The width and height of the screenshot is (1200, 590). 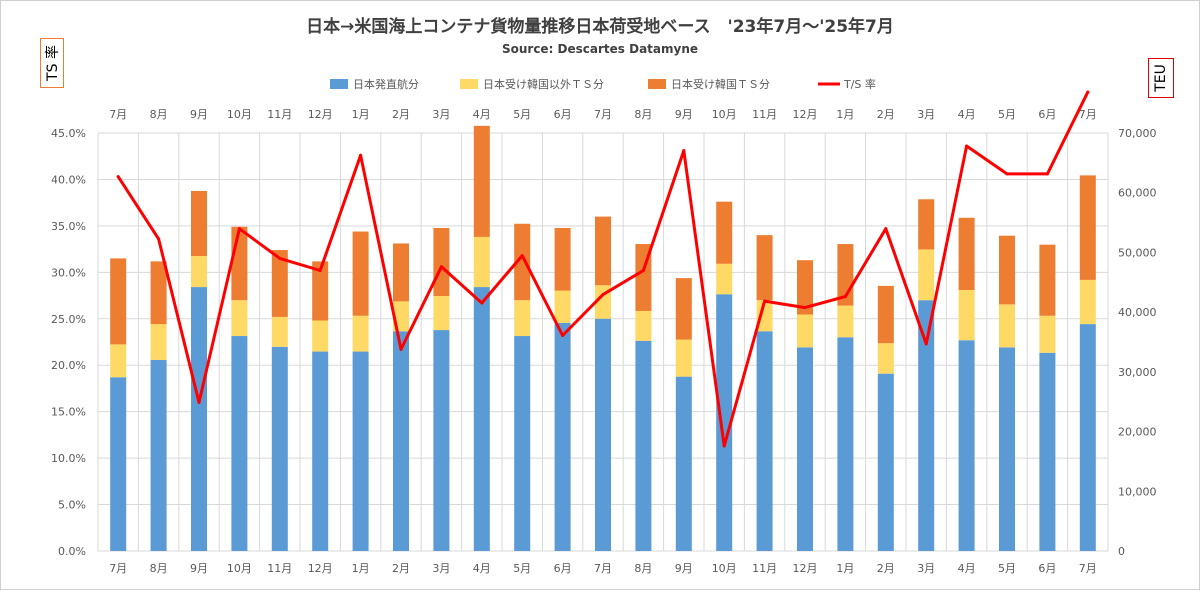 I want to click on x-tick-label-bottom: 3月, so click(x=926, y=568).